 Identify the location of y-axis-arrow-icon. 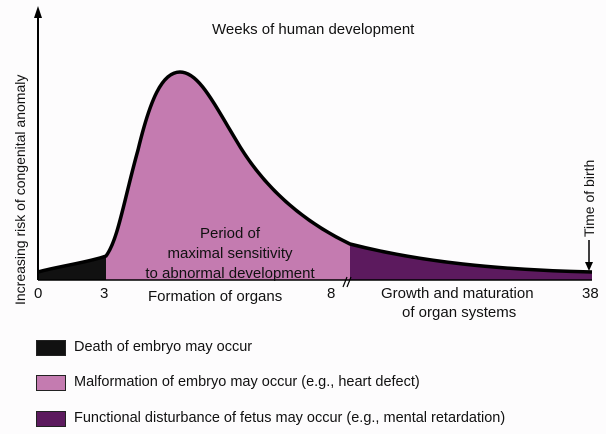
(38, 12).